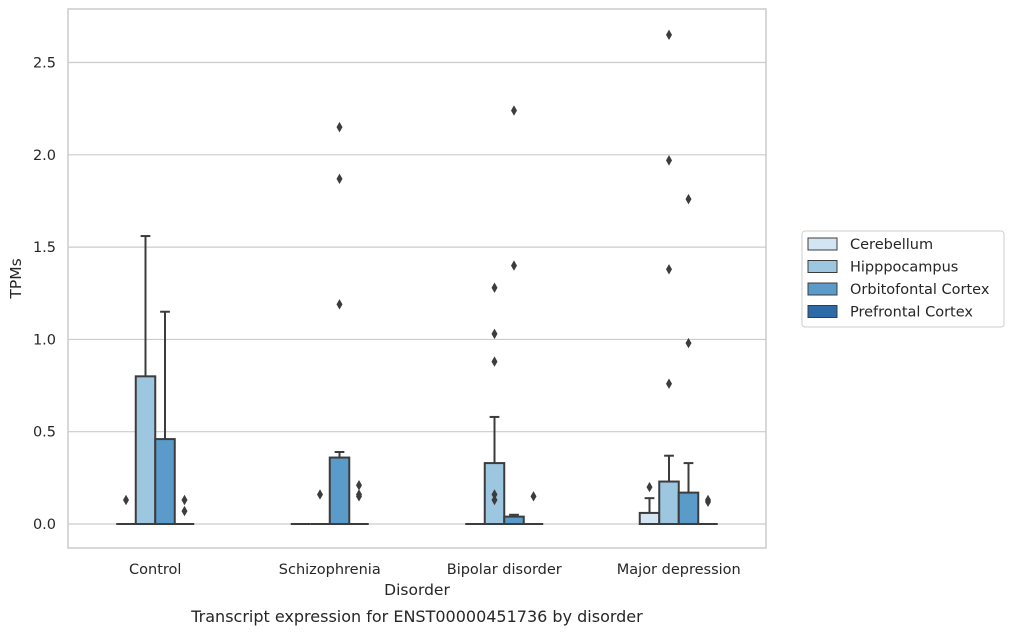 The height and width of the screenshot is (634, 1014). I want to click on y-tick-label: 1.0, so click(44, 340).